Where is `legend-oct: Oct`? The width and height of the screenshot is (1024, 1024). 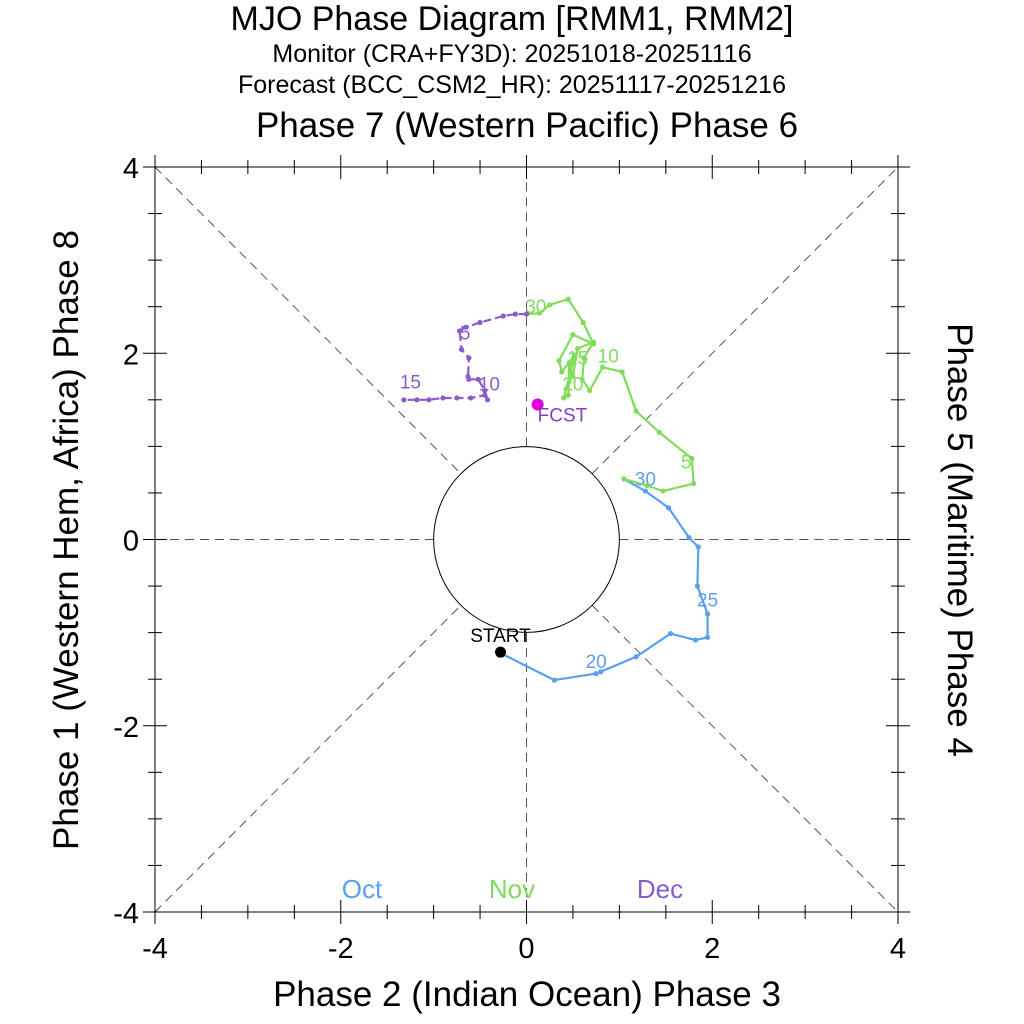 legend-oct: Oct is located at coordinates (362, 889).